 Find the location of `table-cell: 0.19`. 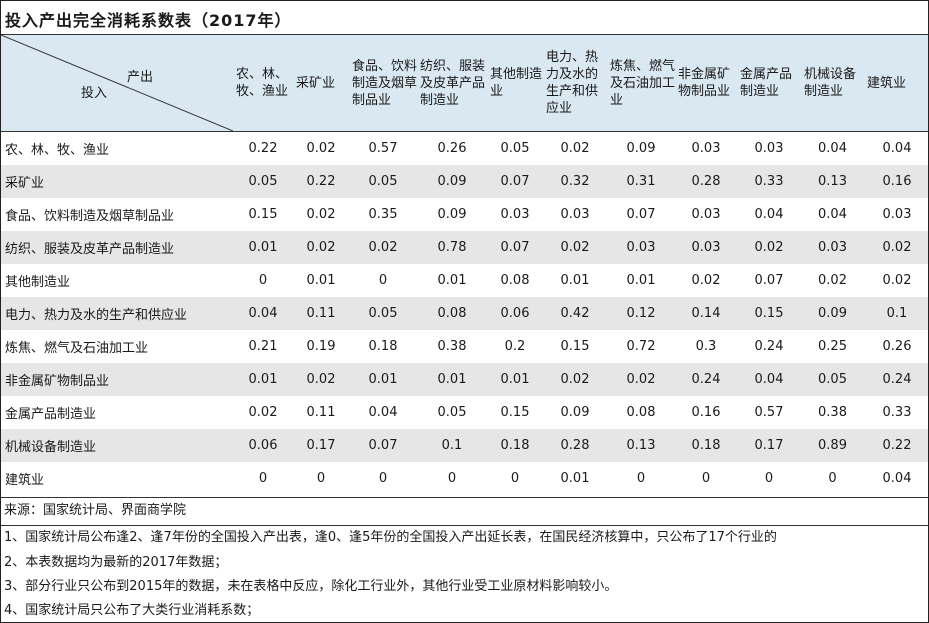

table-cell: 0.19 is located at coordinates (321, 346).